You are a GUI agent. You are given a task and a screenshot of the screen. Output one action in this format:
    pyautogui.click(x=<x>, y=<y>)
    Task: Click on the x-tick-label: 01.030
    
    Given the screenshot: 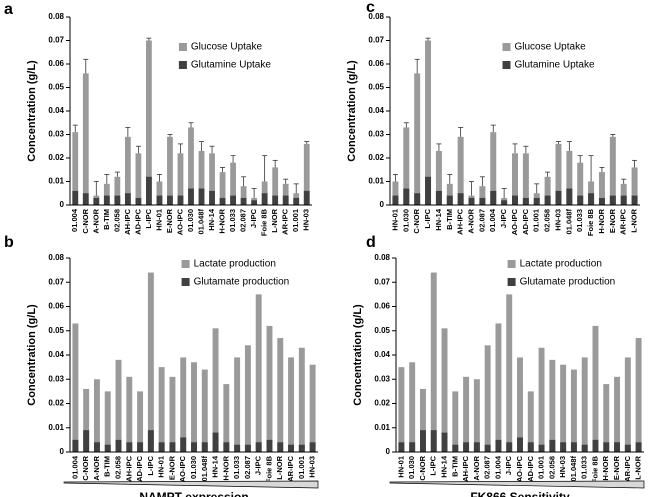 What is the action you would take?
    pyautogui.click(x=411, y=467)
    